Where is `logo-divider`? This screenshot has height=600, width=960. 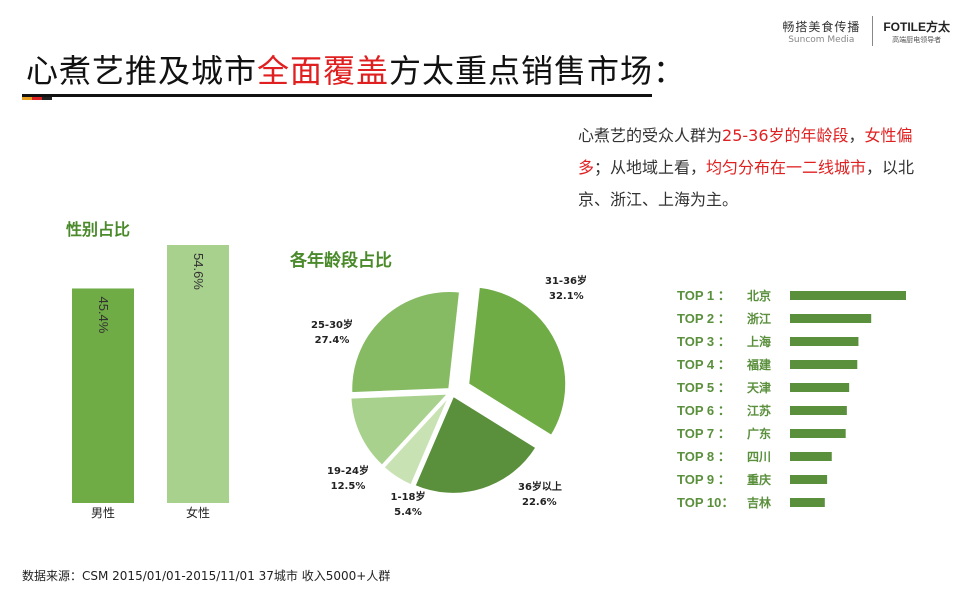 logo-divider is located at coordinates (873, 31).